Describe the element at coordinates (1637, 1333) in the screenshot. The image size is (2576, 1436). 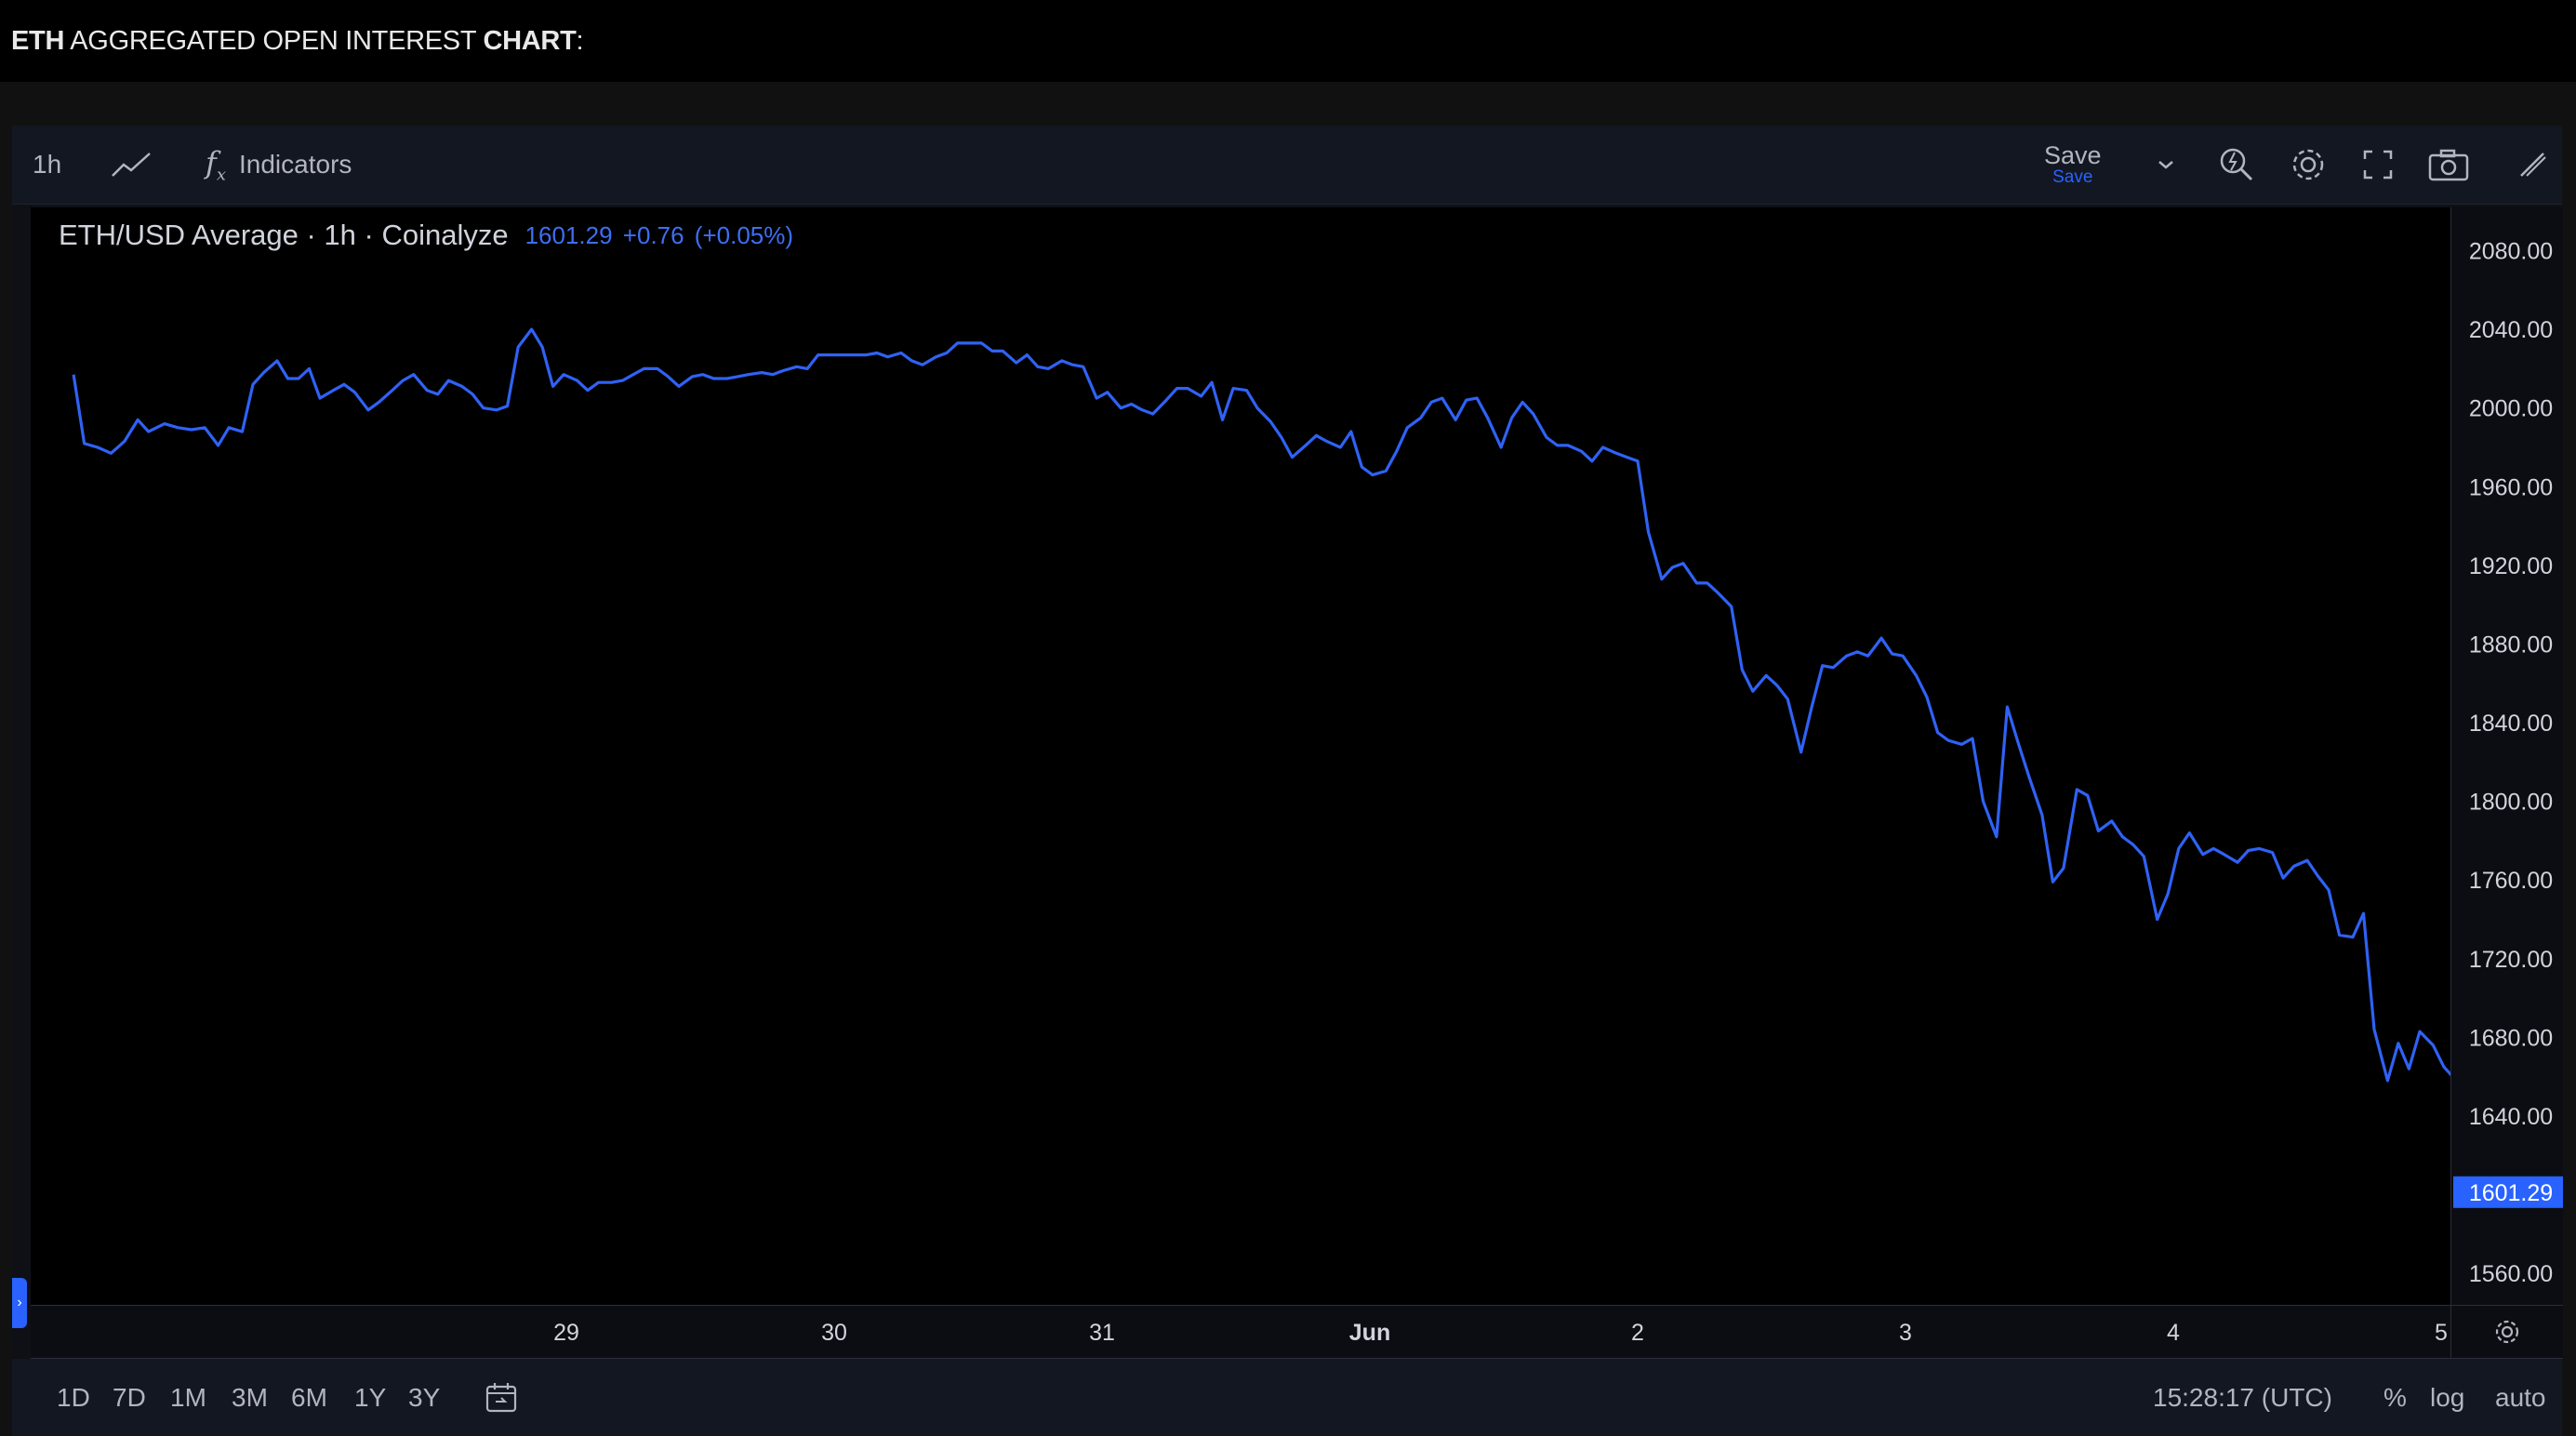
I see `x-tick-label: 2` at that location.